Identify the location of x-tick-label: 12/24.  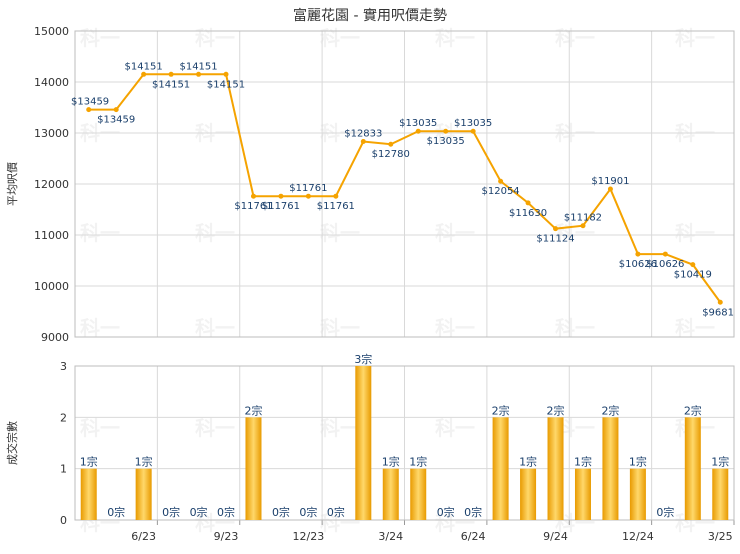
(638, 536).